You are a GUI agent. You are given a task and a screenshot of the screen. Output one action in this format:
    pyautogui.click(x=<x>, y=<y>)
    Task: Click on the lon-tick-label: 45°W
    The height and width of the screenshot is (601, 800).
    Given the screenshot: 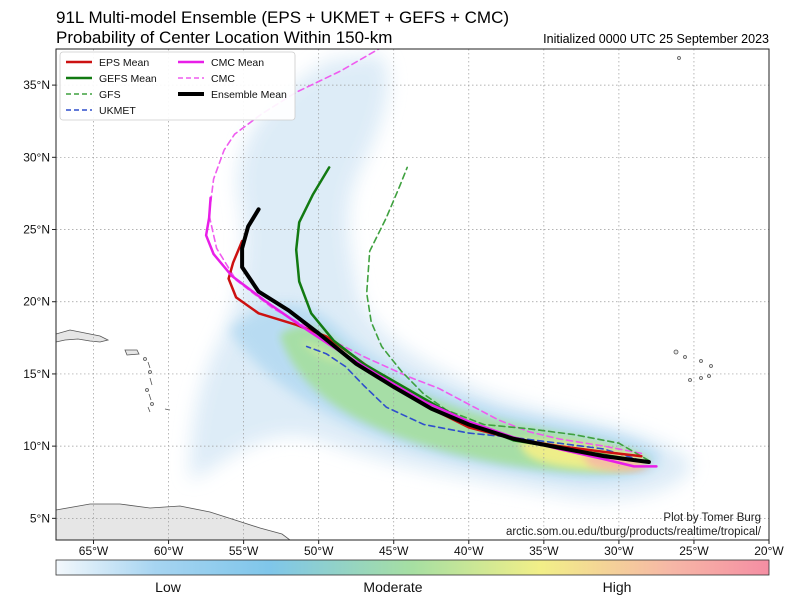 What is the action you would take?
    pyautogui.click(x=394, y=551)
    